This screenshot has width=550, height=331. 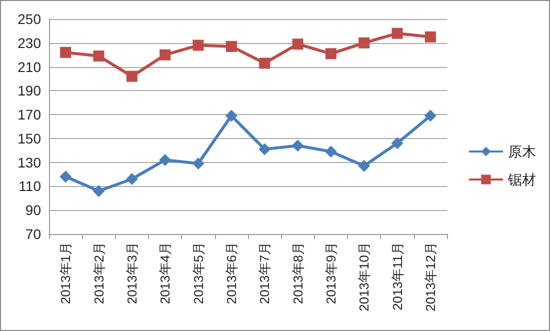 What do you see at coordinates (198, 273) in the screenshot?
I see `x-tick-label: 2013年5月` at bounding box center [198, 273].